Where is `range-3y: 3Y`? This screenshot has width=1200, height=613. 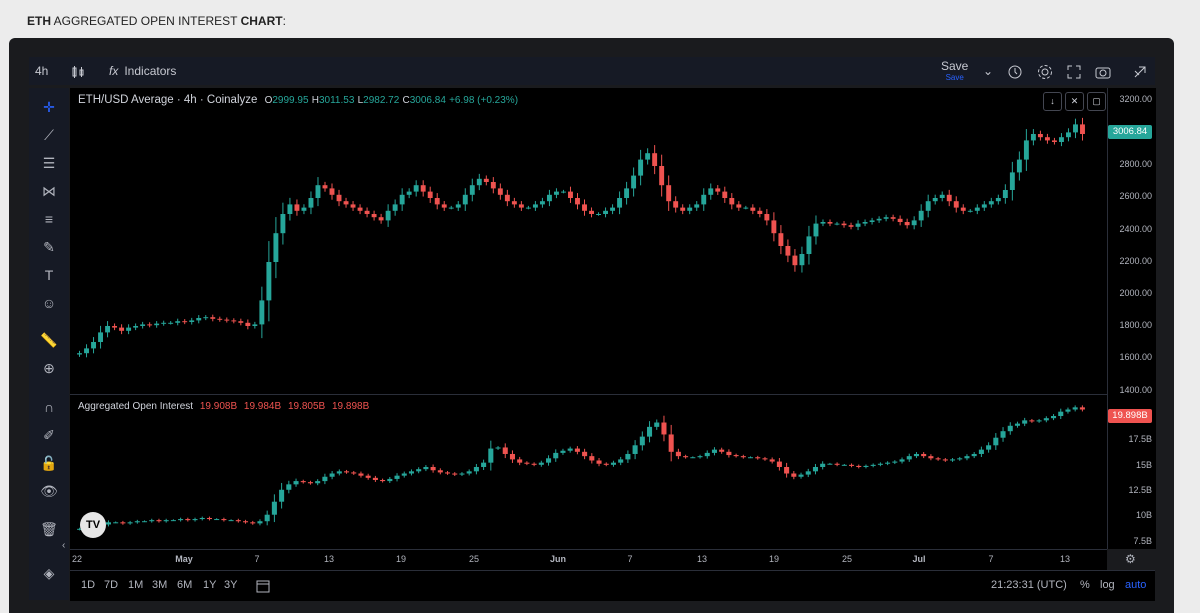
range-3y: 3Y is located at coordinates (231, 585).